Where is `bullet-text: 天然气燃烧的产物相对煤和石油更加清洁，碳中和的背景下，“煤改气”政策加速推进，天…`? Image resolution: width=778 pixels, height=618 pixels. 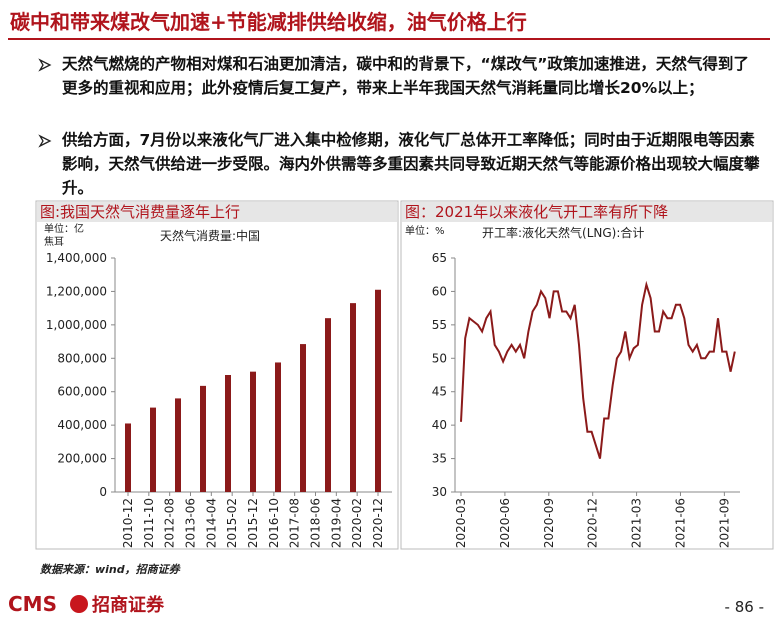
bullet-text: 天然气燃烧的产物相对煤和石油更加清洁，碳中和的背景下，“煤改气”政策加速推进，天… is located at coordinates (405, 76).